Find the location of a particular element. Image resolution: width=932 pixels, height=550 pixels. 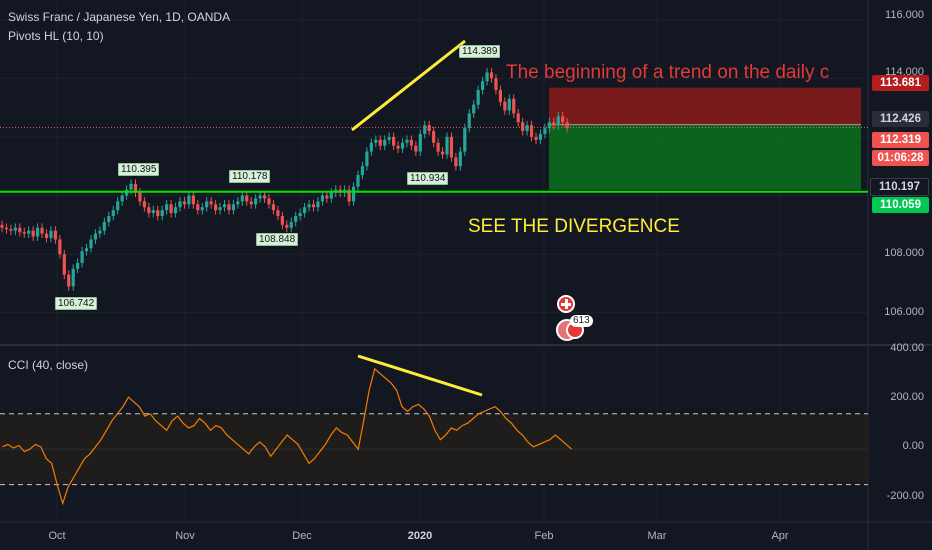

target-price-badge: 113.681 is located at coordinates (900, 83).